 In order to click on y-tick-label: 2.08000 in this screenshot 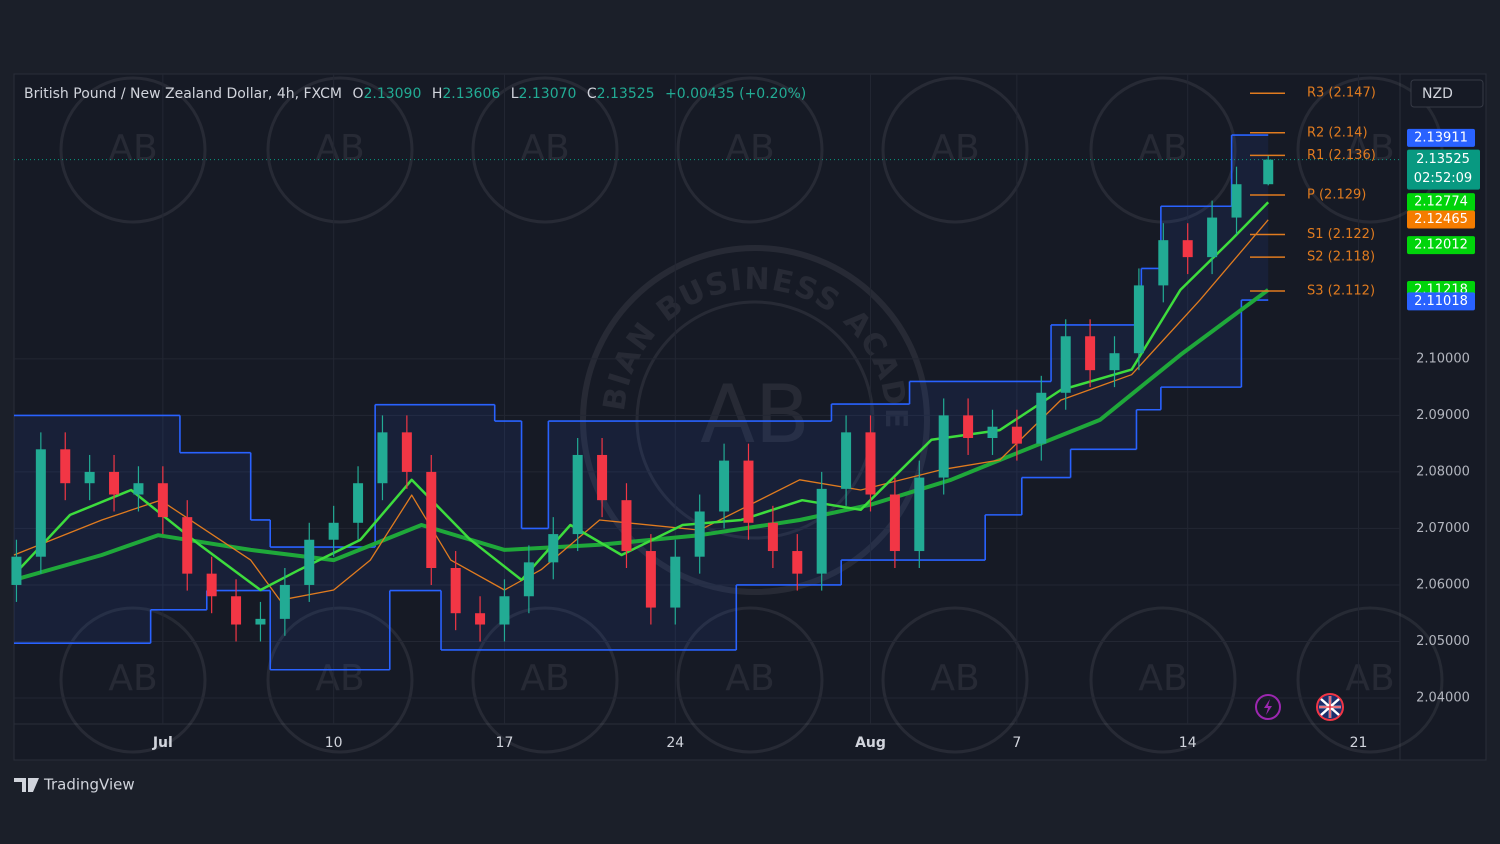, I will do `click(1443, 471)`.